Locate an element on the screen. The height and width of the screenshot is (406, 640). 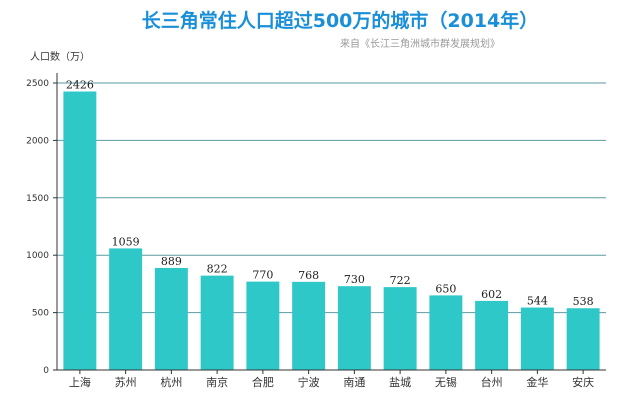
x-tick-label-2: 杭州 is located at coordinates (171, 382).